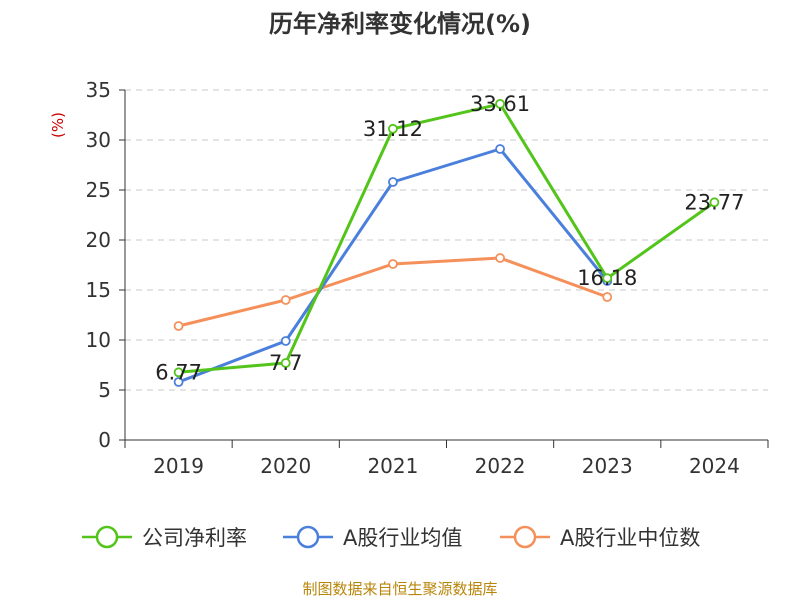 The height and width of the screenshot is (600, 800). What do you see at coordinates (400, 24) in the screenshot?
I see `chart-title: 历年净利率变化情况(%)` at bounding box center [400, 24].